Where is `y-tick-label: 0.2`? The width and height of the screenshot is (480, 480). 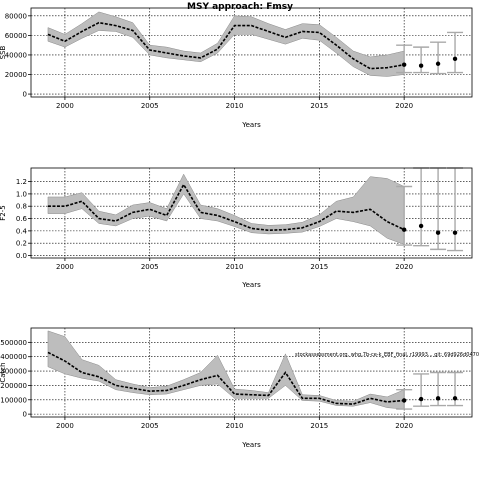
y-tick-label: 0.2 is located at coordinates (21, 244).